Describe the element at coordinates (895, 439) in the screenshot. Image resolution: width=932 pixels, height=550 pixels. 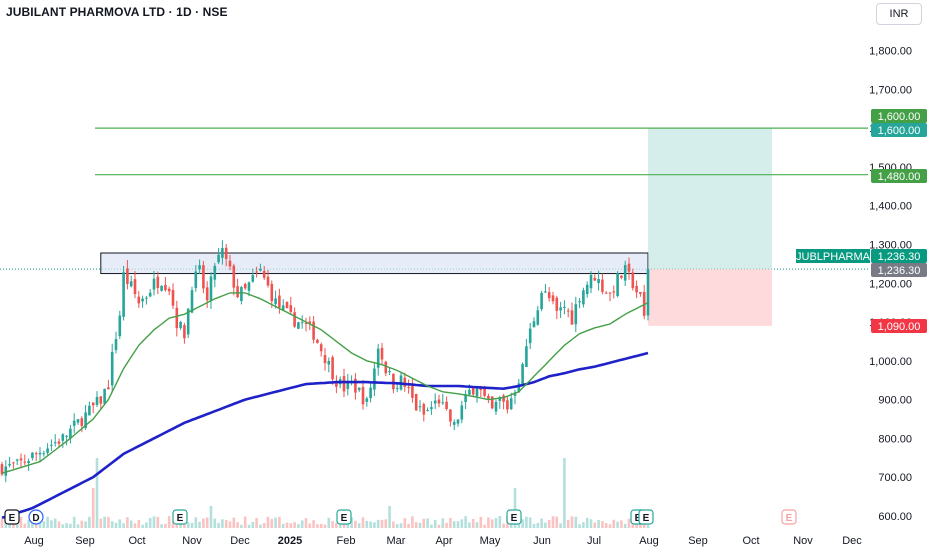
I see `y-tick-label: 800.00` at that location.